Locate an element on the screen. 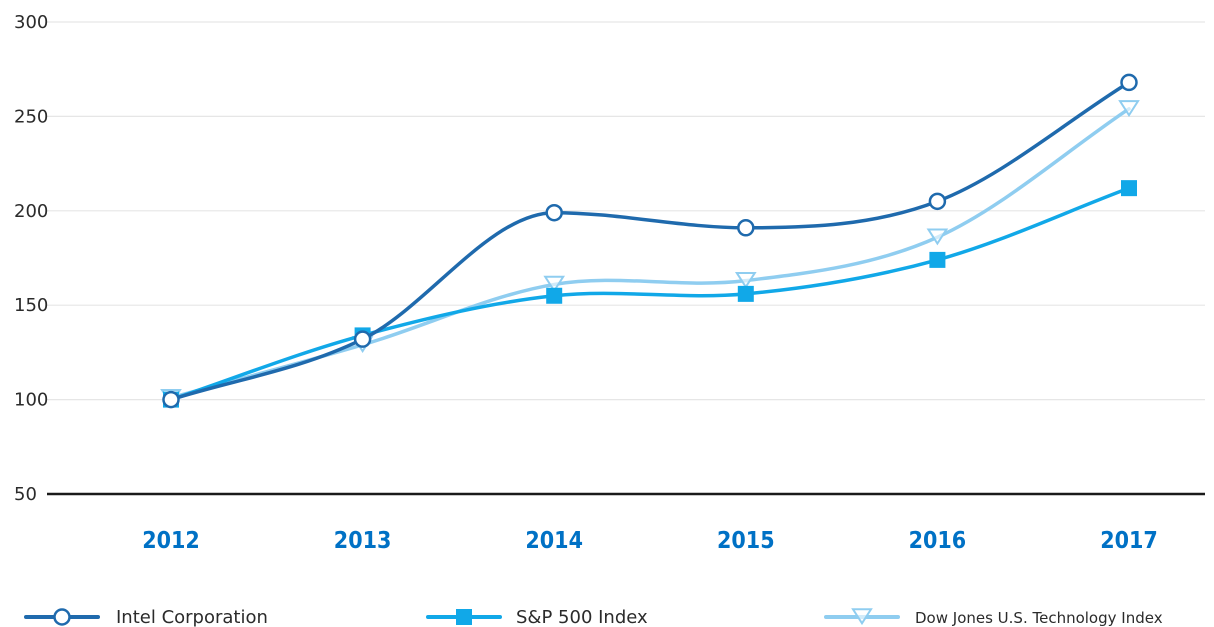  y-tick-label: 200 is located at coordinates (31, 211).